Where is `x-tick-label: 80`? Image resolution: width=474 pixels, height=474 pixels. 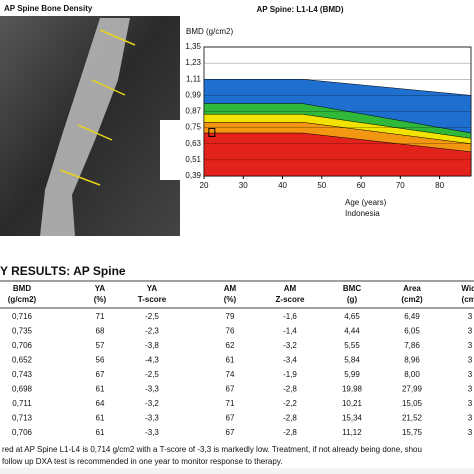 x-tick-label: 80 is located at coordinates (439, 185).